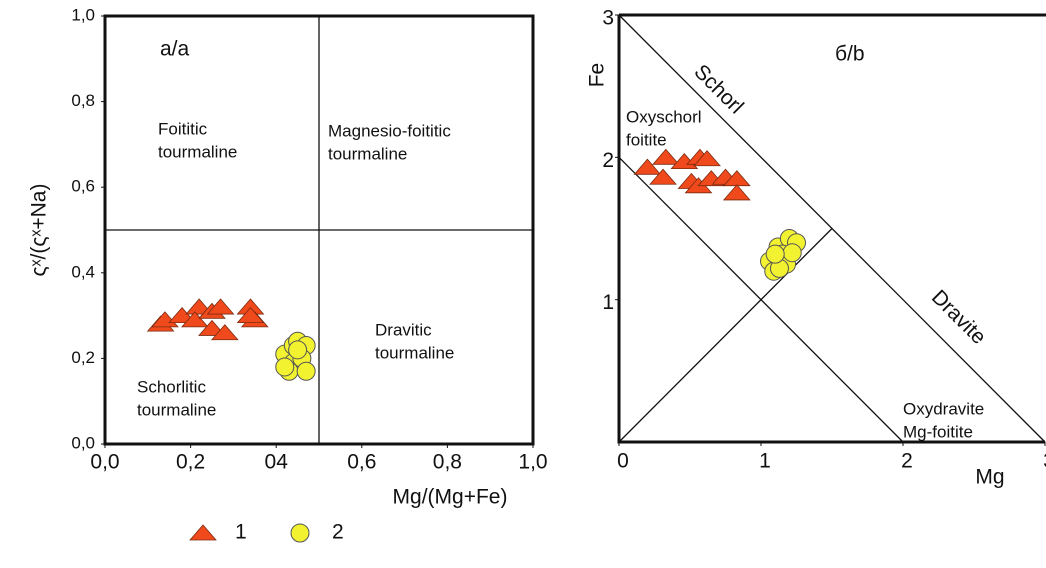 The width and height of the screenshot is (1046, 568). I want to click on y-tick-label: 3, so click(608, 18).